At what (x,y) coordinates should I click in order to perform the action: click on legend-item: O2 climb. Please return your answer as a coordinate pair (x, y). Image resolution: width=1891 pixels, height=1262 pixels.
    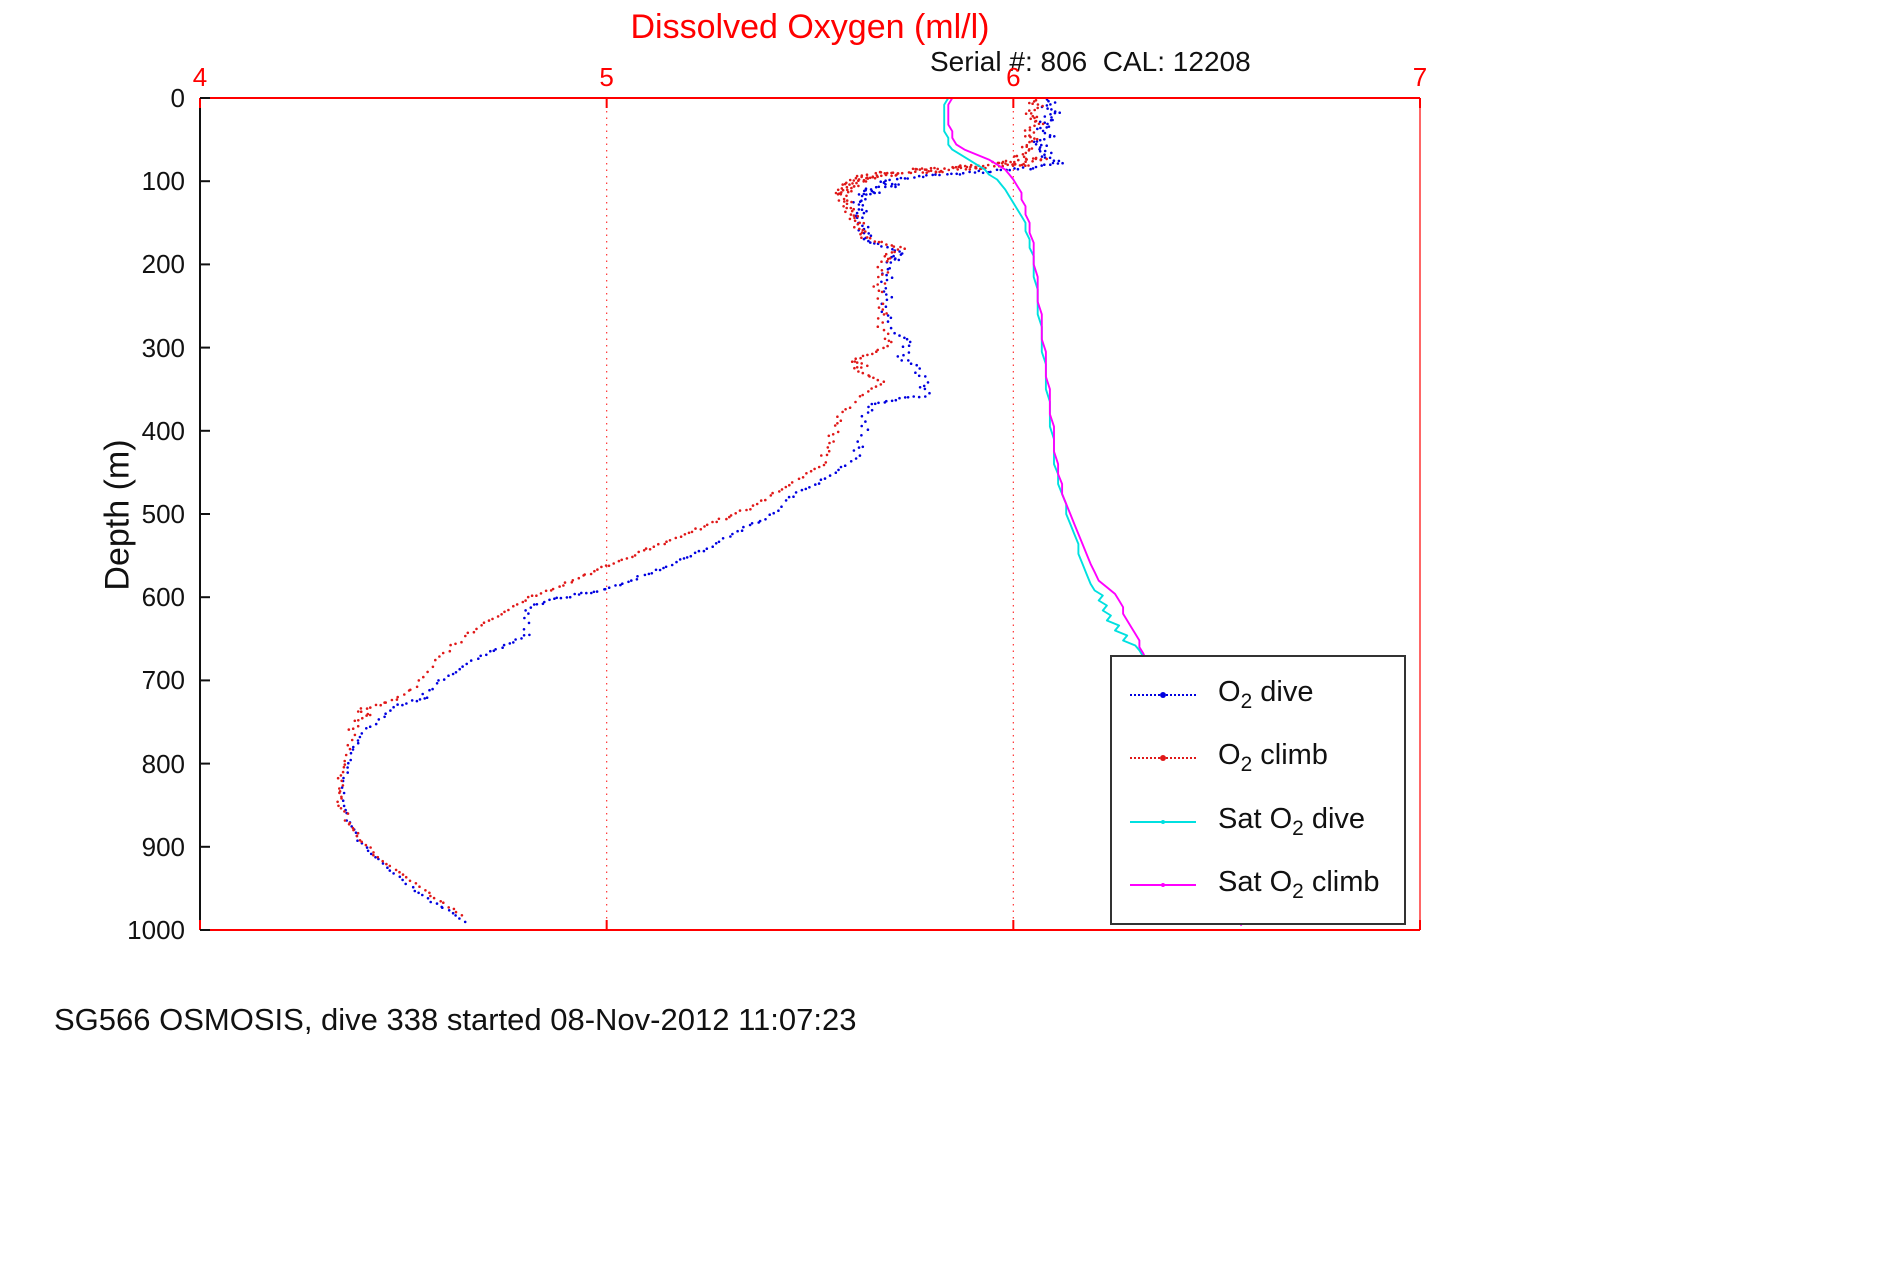
    Looking at the image, I should click on (1258, 758).